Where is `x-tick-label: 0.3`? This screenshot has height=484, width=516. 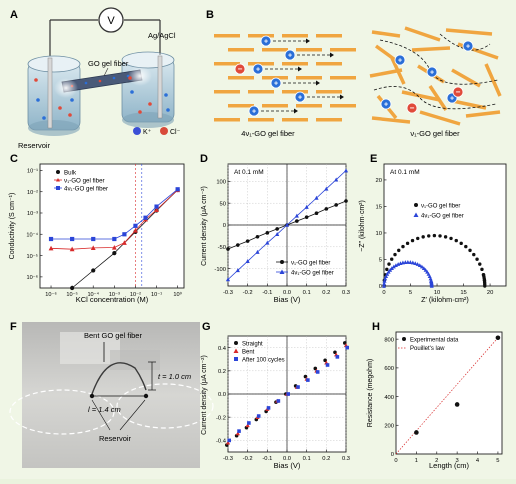 x-tick-label: 0.3 is located at coordinates (346, 293).